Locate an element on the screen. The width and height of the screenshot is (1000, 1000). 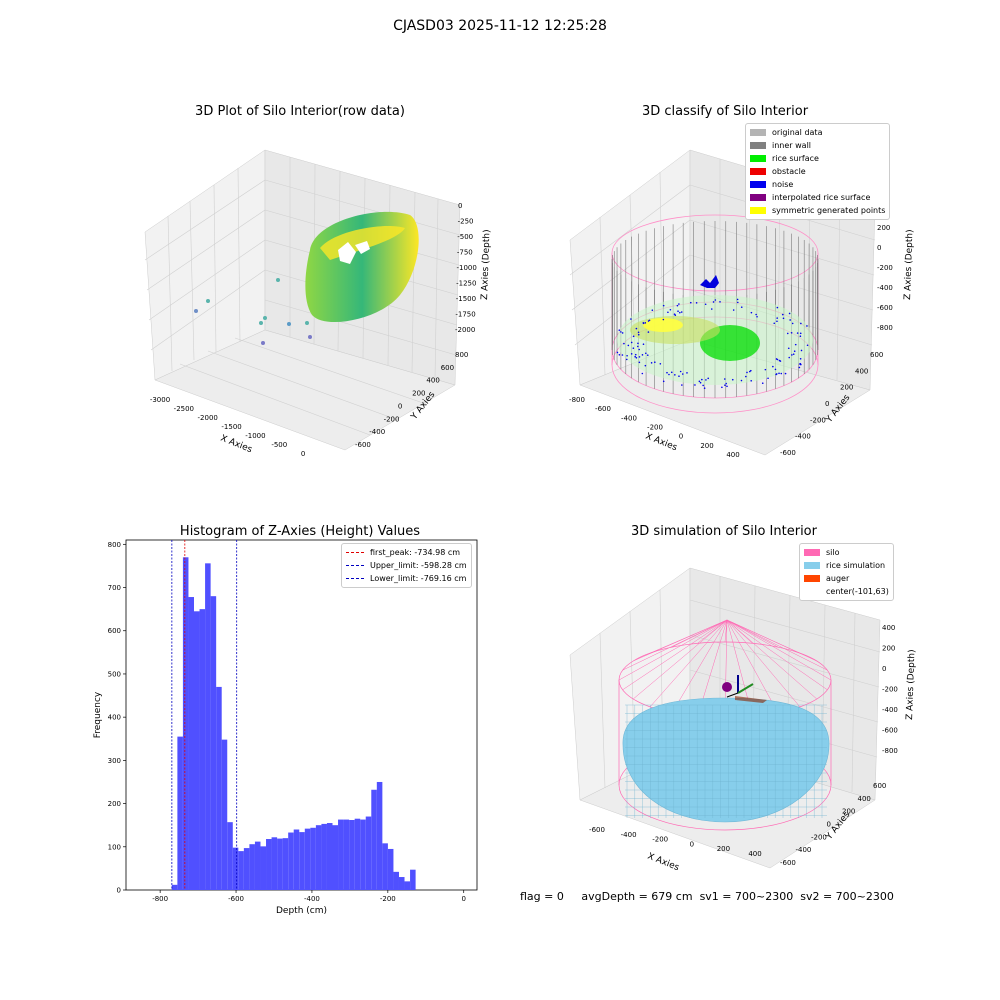
raw-z-tick: -750 is located at coordinates (465, 253).